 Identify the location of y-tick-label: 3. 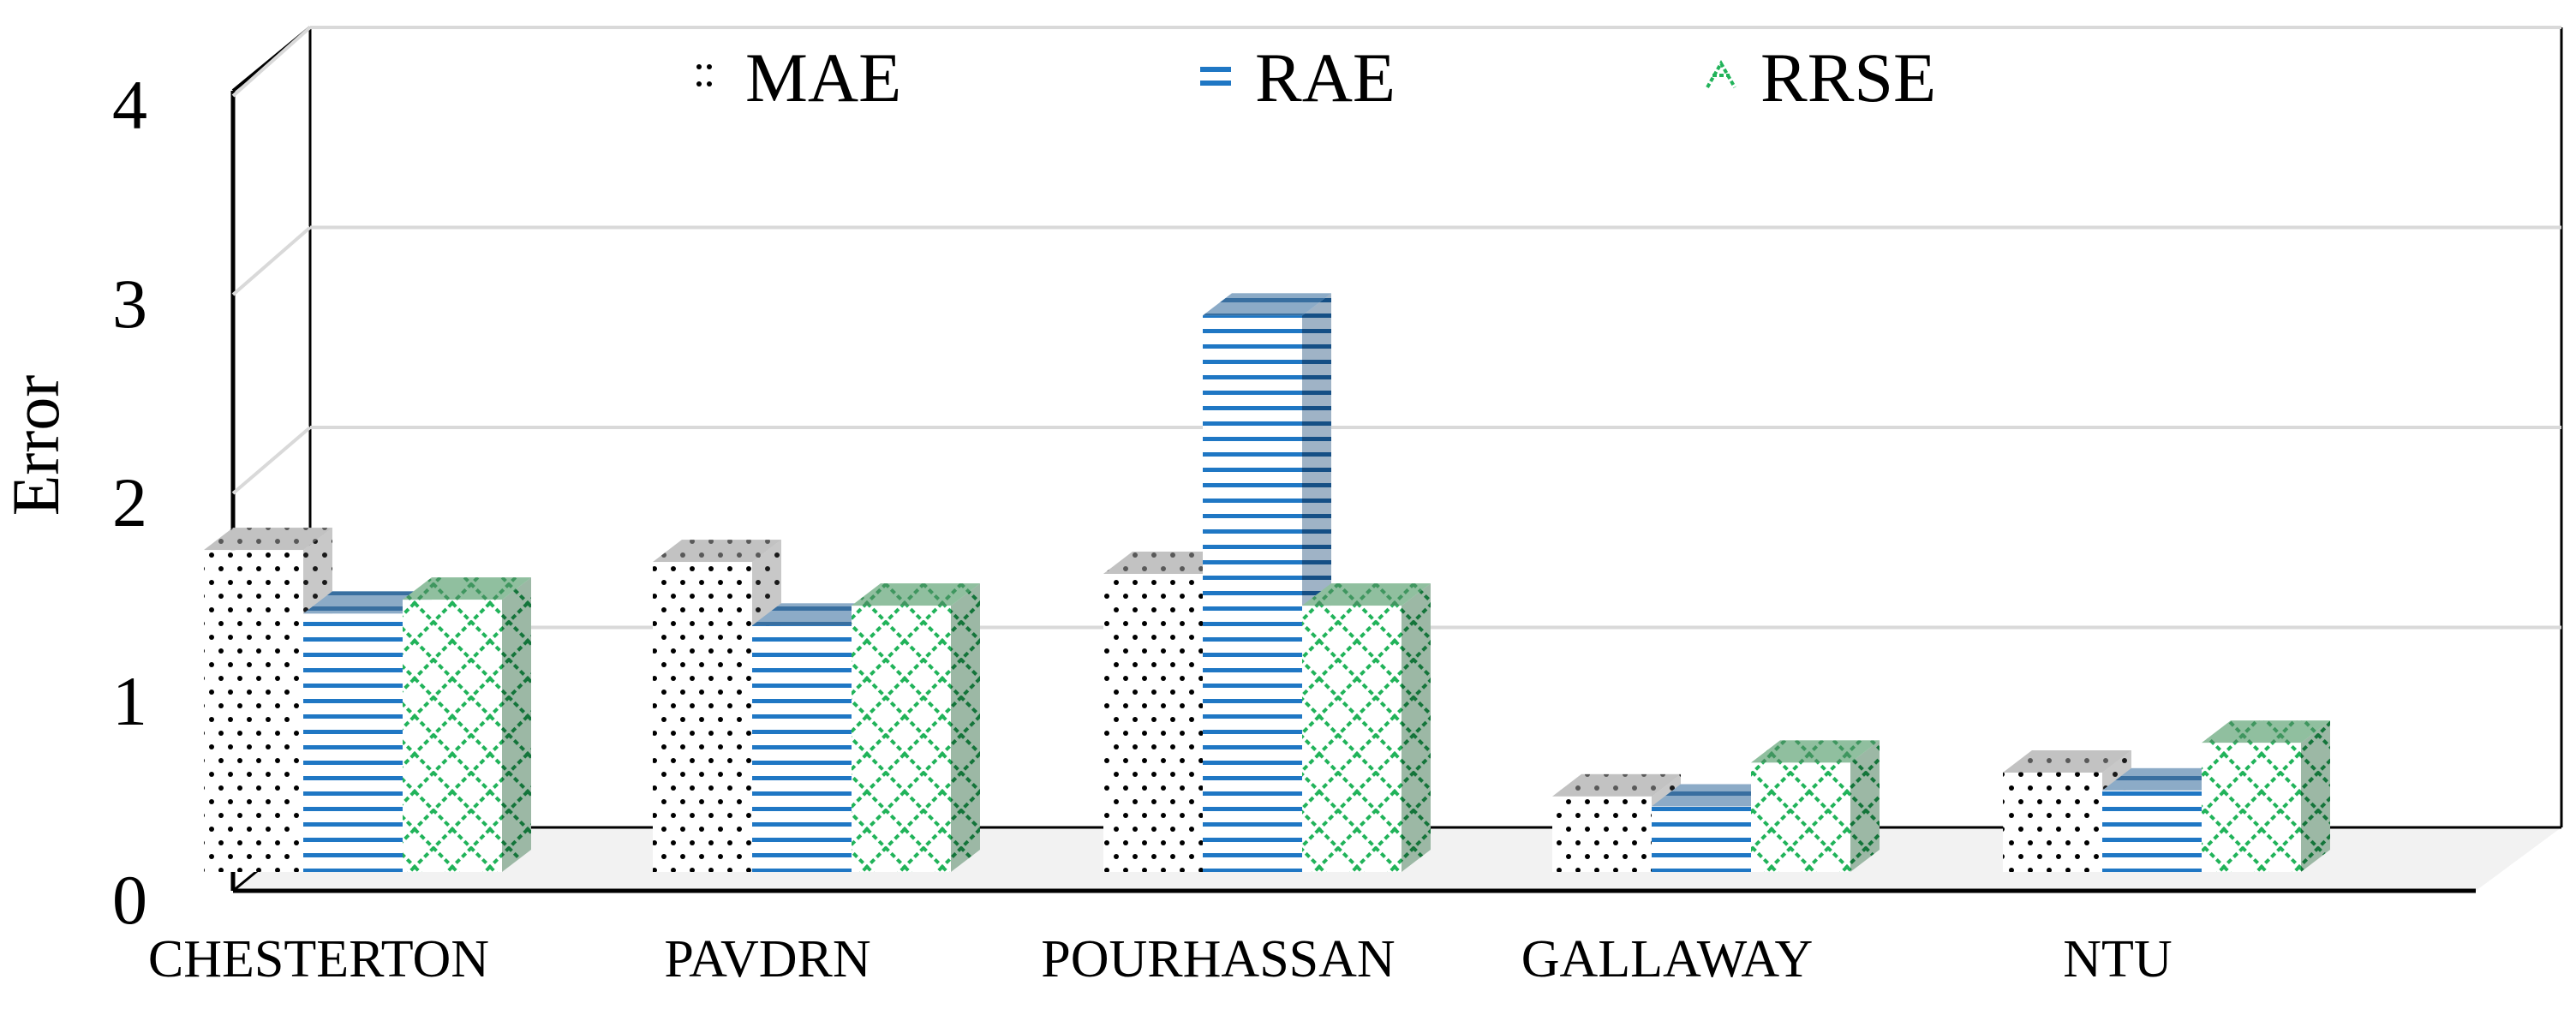
(130, 304).